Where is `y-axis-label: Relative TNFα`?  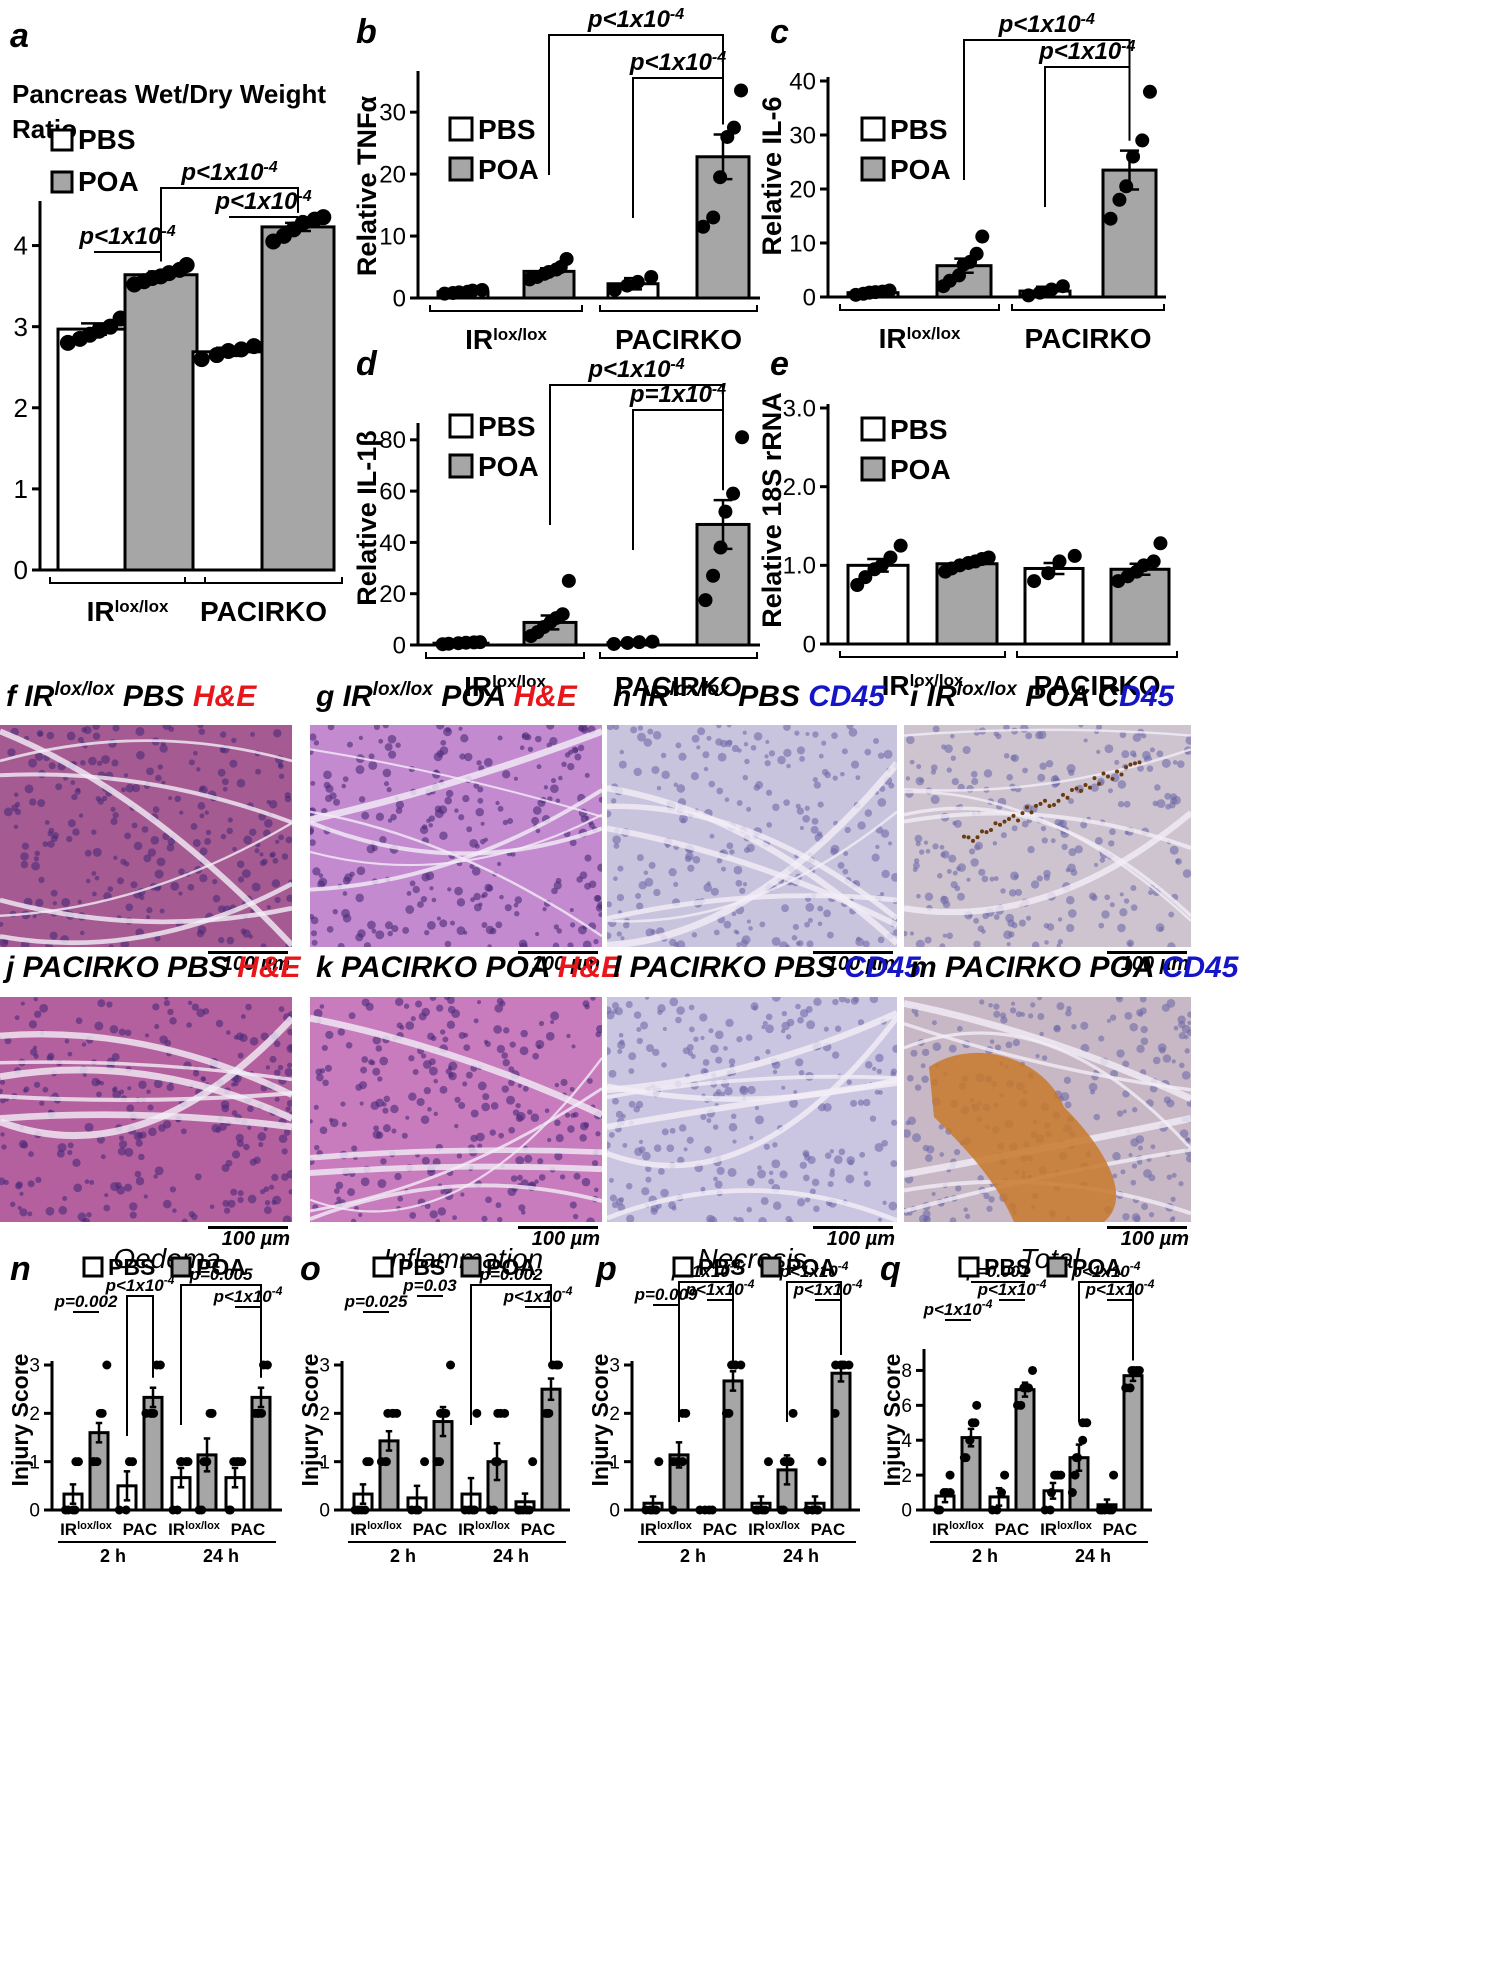 y-axis-label: Relative TNFα is located at coordinates (367, 186).